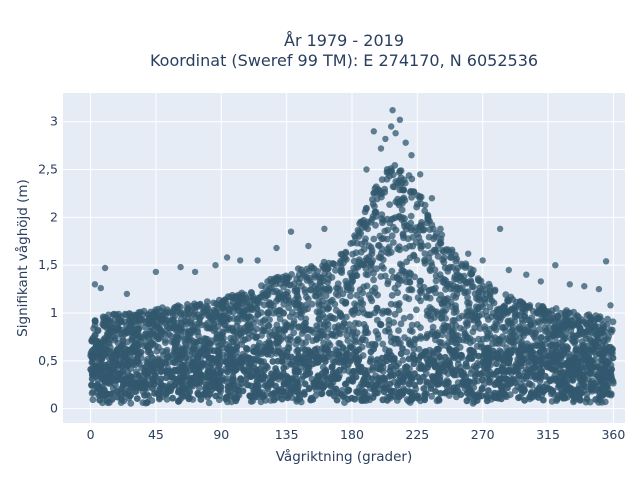  What do you see at coordinates (548, 434) in the screenshot?
I see `x-tick-label: 315` at bounding box center [548, 434].